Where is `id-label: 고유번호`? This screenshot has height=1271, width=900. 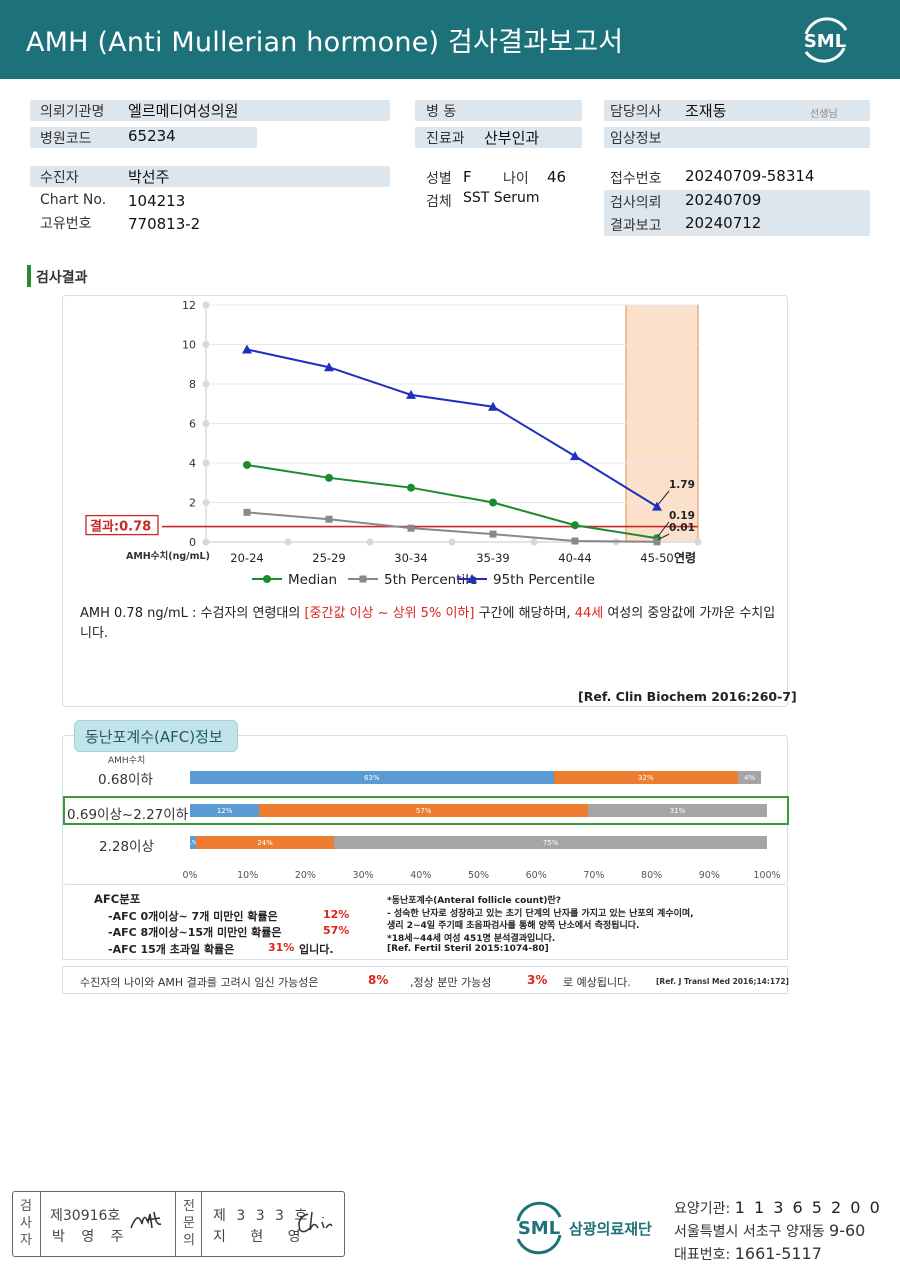
id-label: 고유번호 is located at coordinates (66, 224).